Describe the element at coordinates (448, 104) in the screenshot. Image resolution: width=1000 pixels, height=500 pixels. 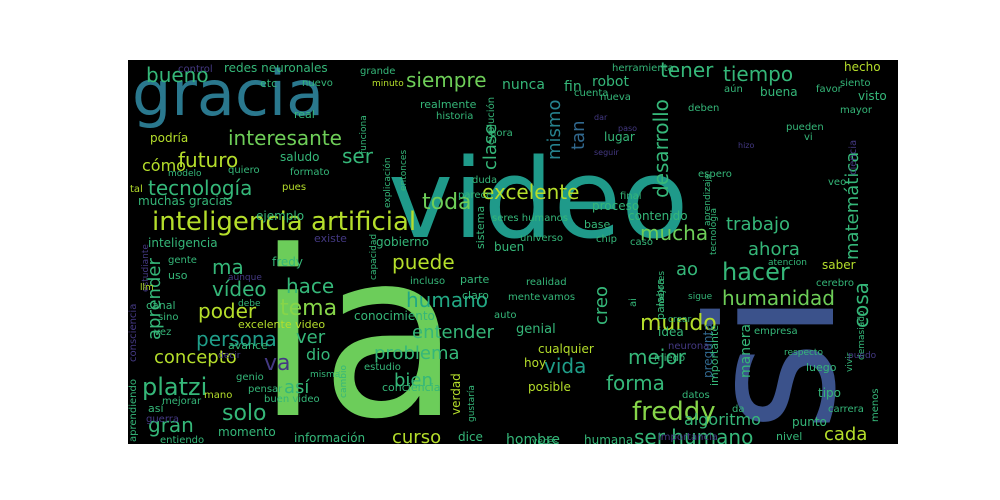
I see `word-realmente: realmente` at that location.